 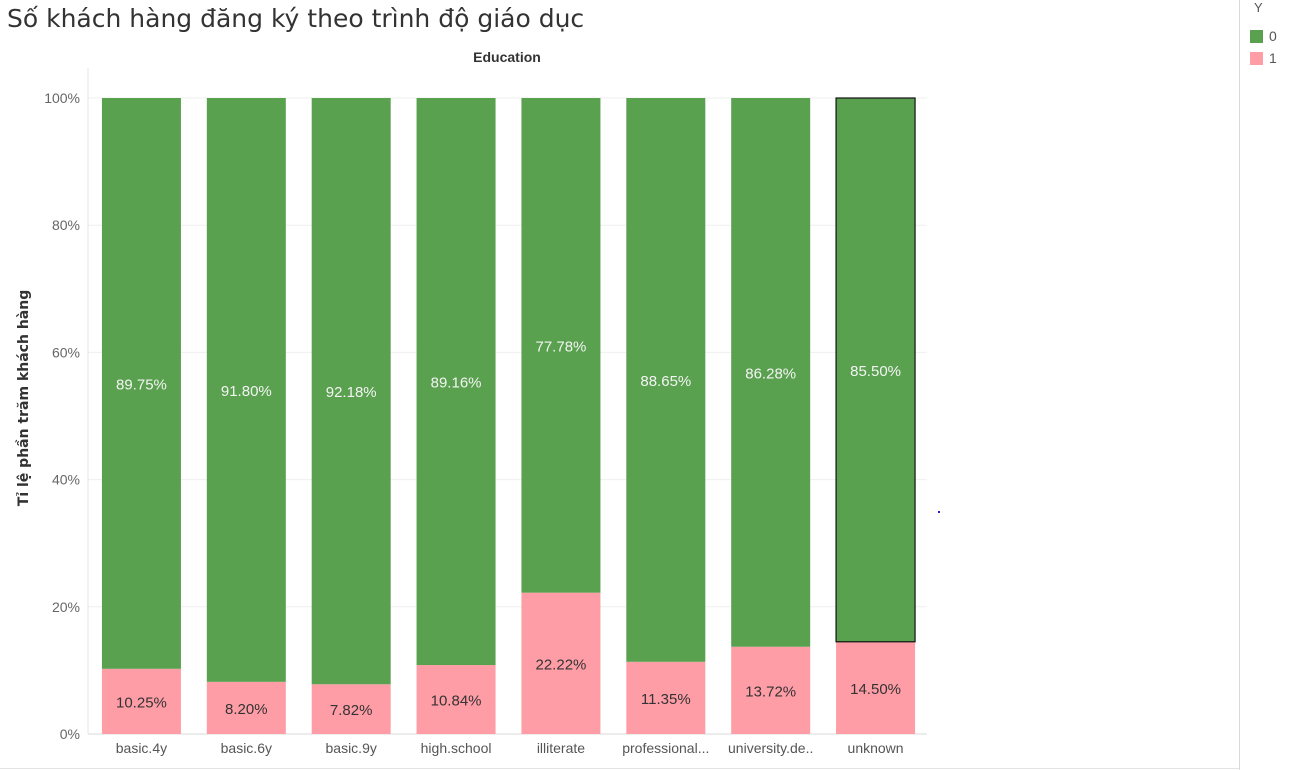 I want to click on y-tick-label: 0%, so click(x=70, y=734).